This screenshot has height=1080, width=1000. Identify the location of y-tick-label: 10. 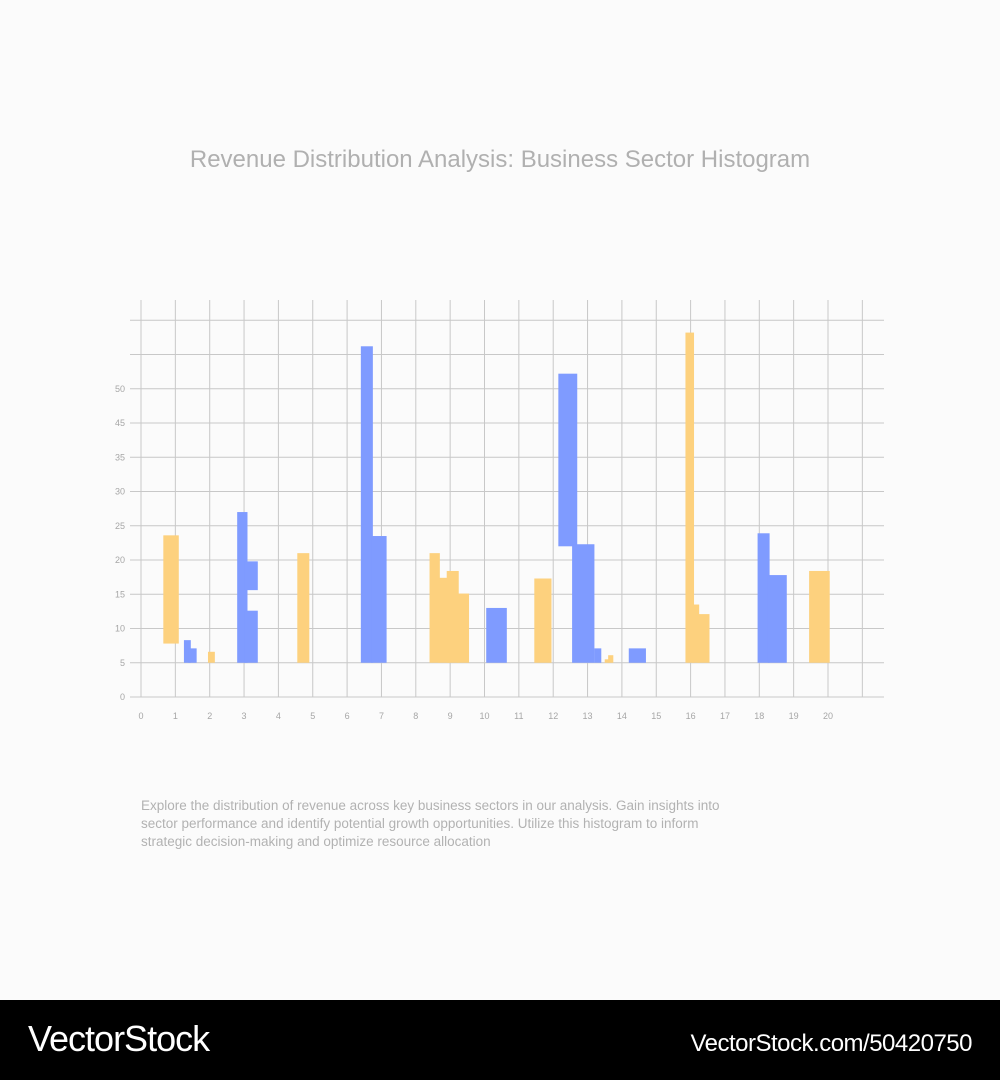
(120, 629).